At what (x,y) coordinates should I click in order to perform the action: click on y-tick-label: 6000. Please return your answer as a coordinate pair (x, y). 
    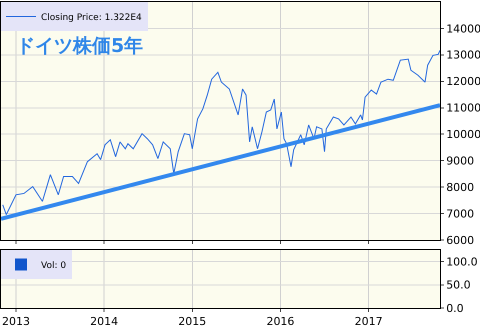
    Looking at the image, I should click on (460, 240).